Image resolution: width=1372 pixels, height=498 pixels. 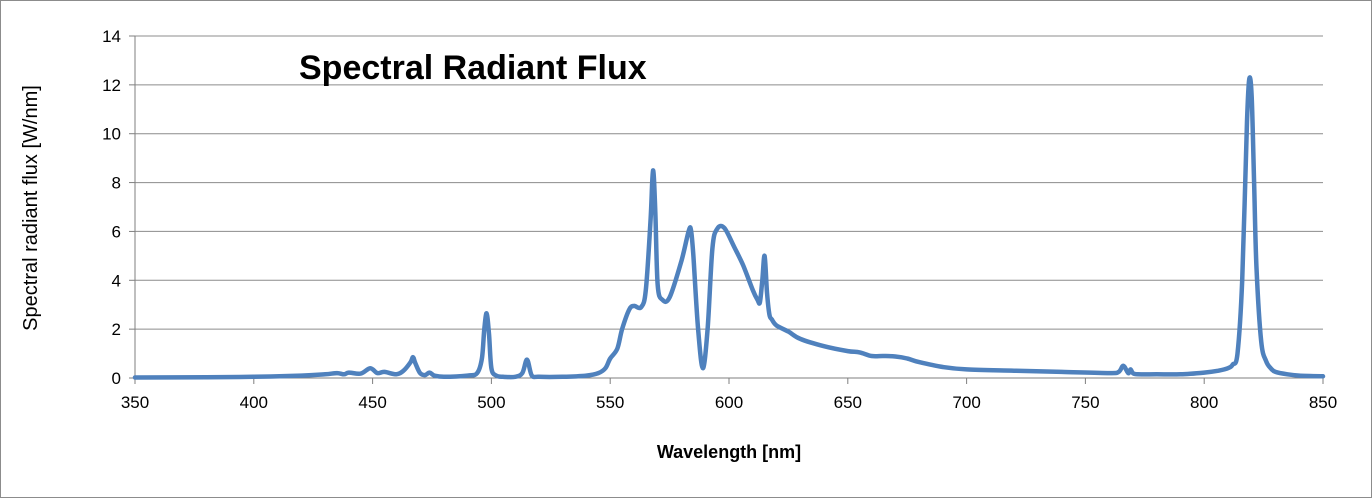 I want to click on y-tick-label-0: 0, so click(x=116, y=378).